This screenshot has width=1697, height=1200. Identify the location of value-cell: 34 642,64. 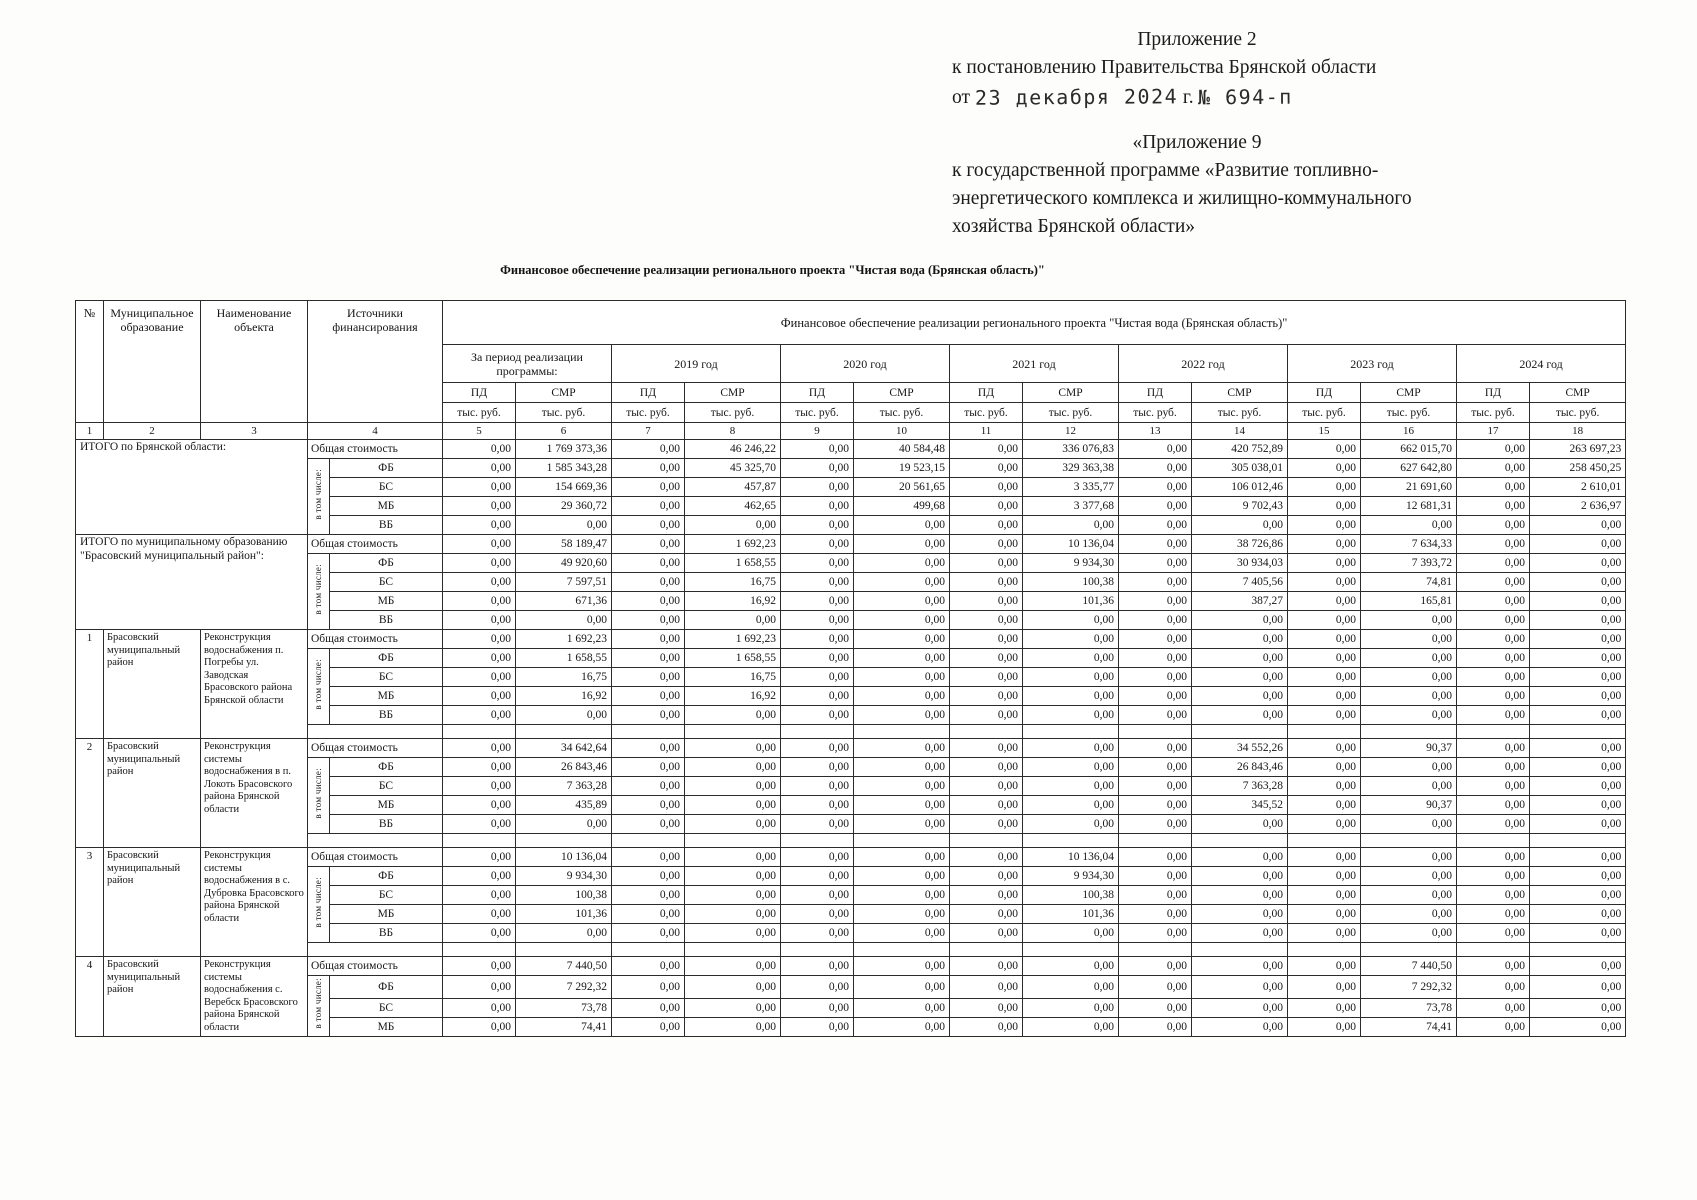
(563, 748).